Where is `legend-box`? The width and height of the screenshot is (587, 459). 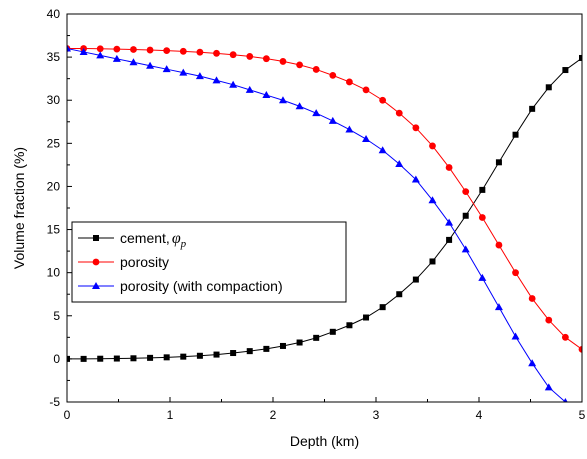 legend-box is located at coordinates (209, 262).